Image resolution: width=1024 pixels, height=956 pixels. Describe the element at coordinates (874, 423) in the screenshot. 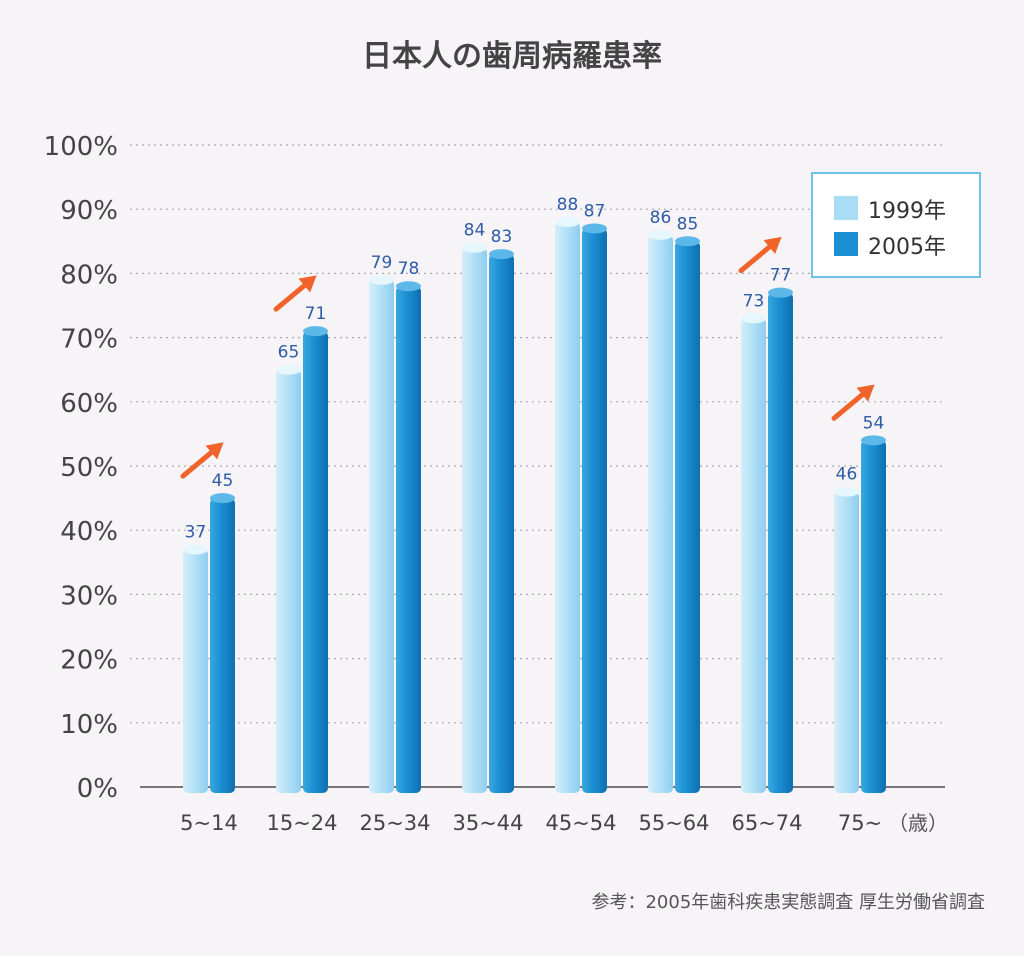

I see `data-label: 54` at that location.